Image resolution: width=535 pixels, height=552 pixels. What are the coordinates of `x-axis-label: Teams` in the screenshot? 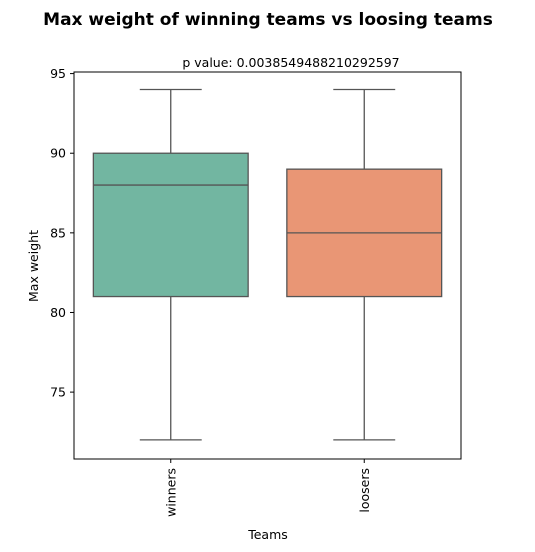 It's located at (267, 534).